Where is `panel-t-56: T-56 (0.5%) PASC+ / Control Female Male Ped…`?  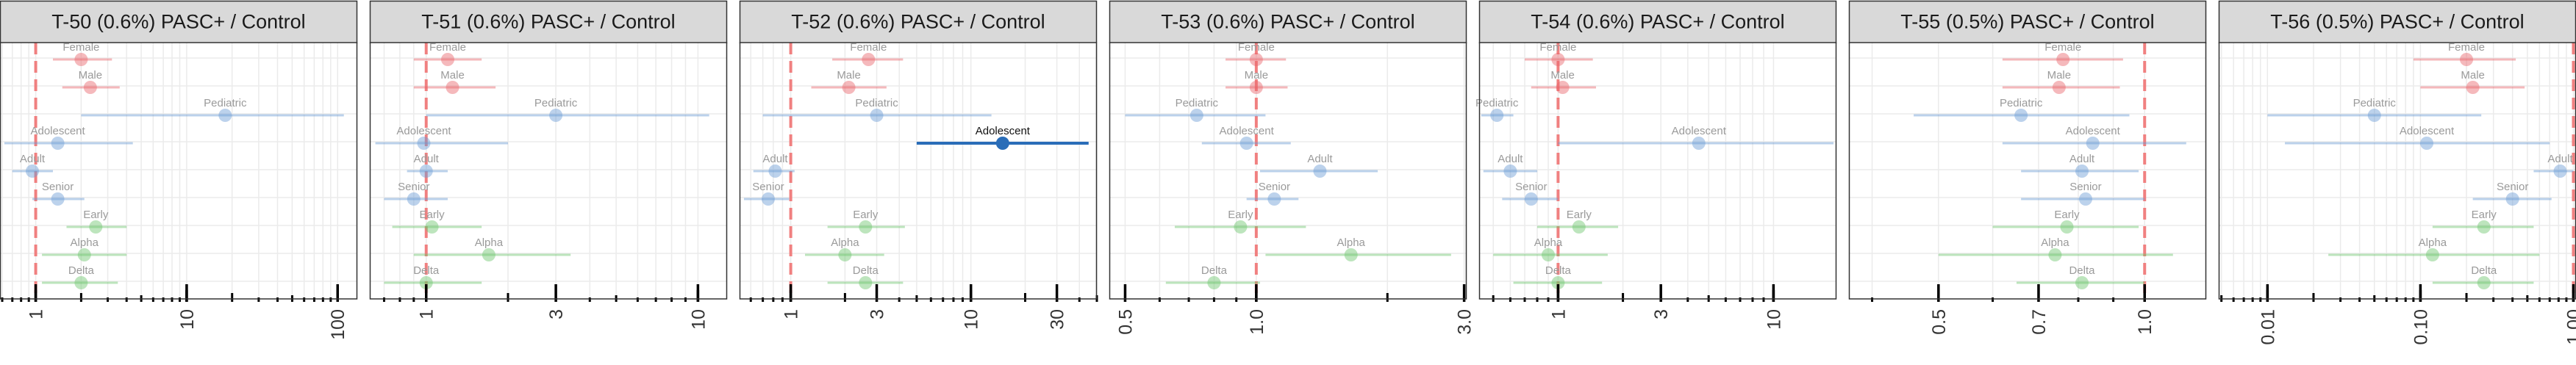
panel-t-56: T-56 (0.5%) PASC+ / Control Female Male Ped… is located at coordinates (2397, 173).